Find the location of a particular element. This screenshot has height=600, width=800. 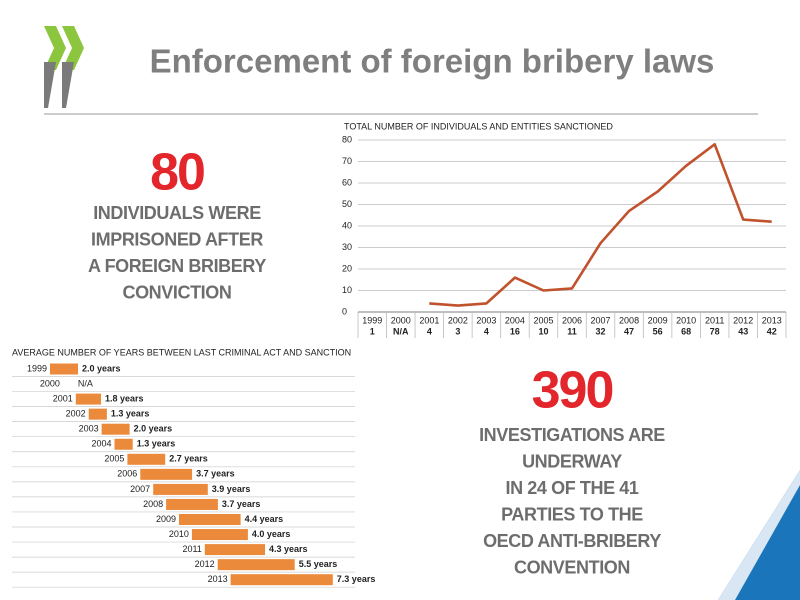

stat-text: INDIVIDUALS WERE is located at coordinates (177, 213).